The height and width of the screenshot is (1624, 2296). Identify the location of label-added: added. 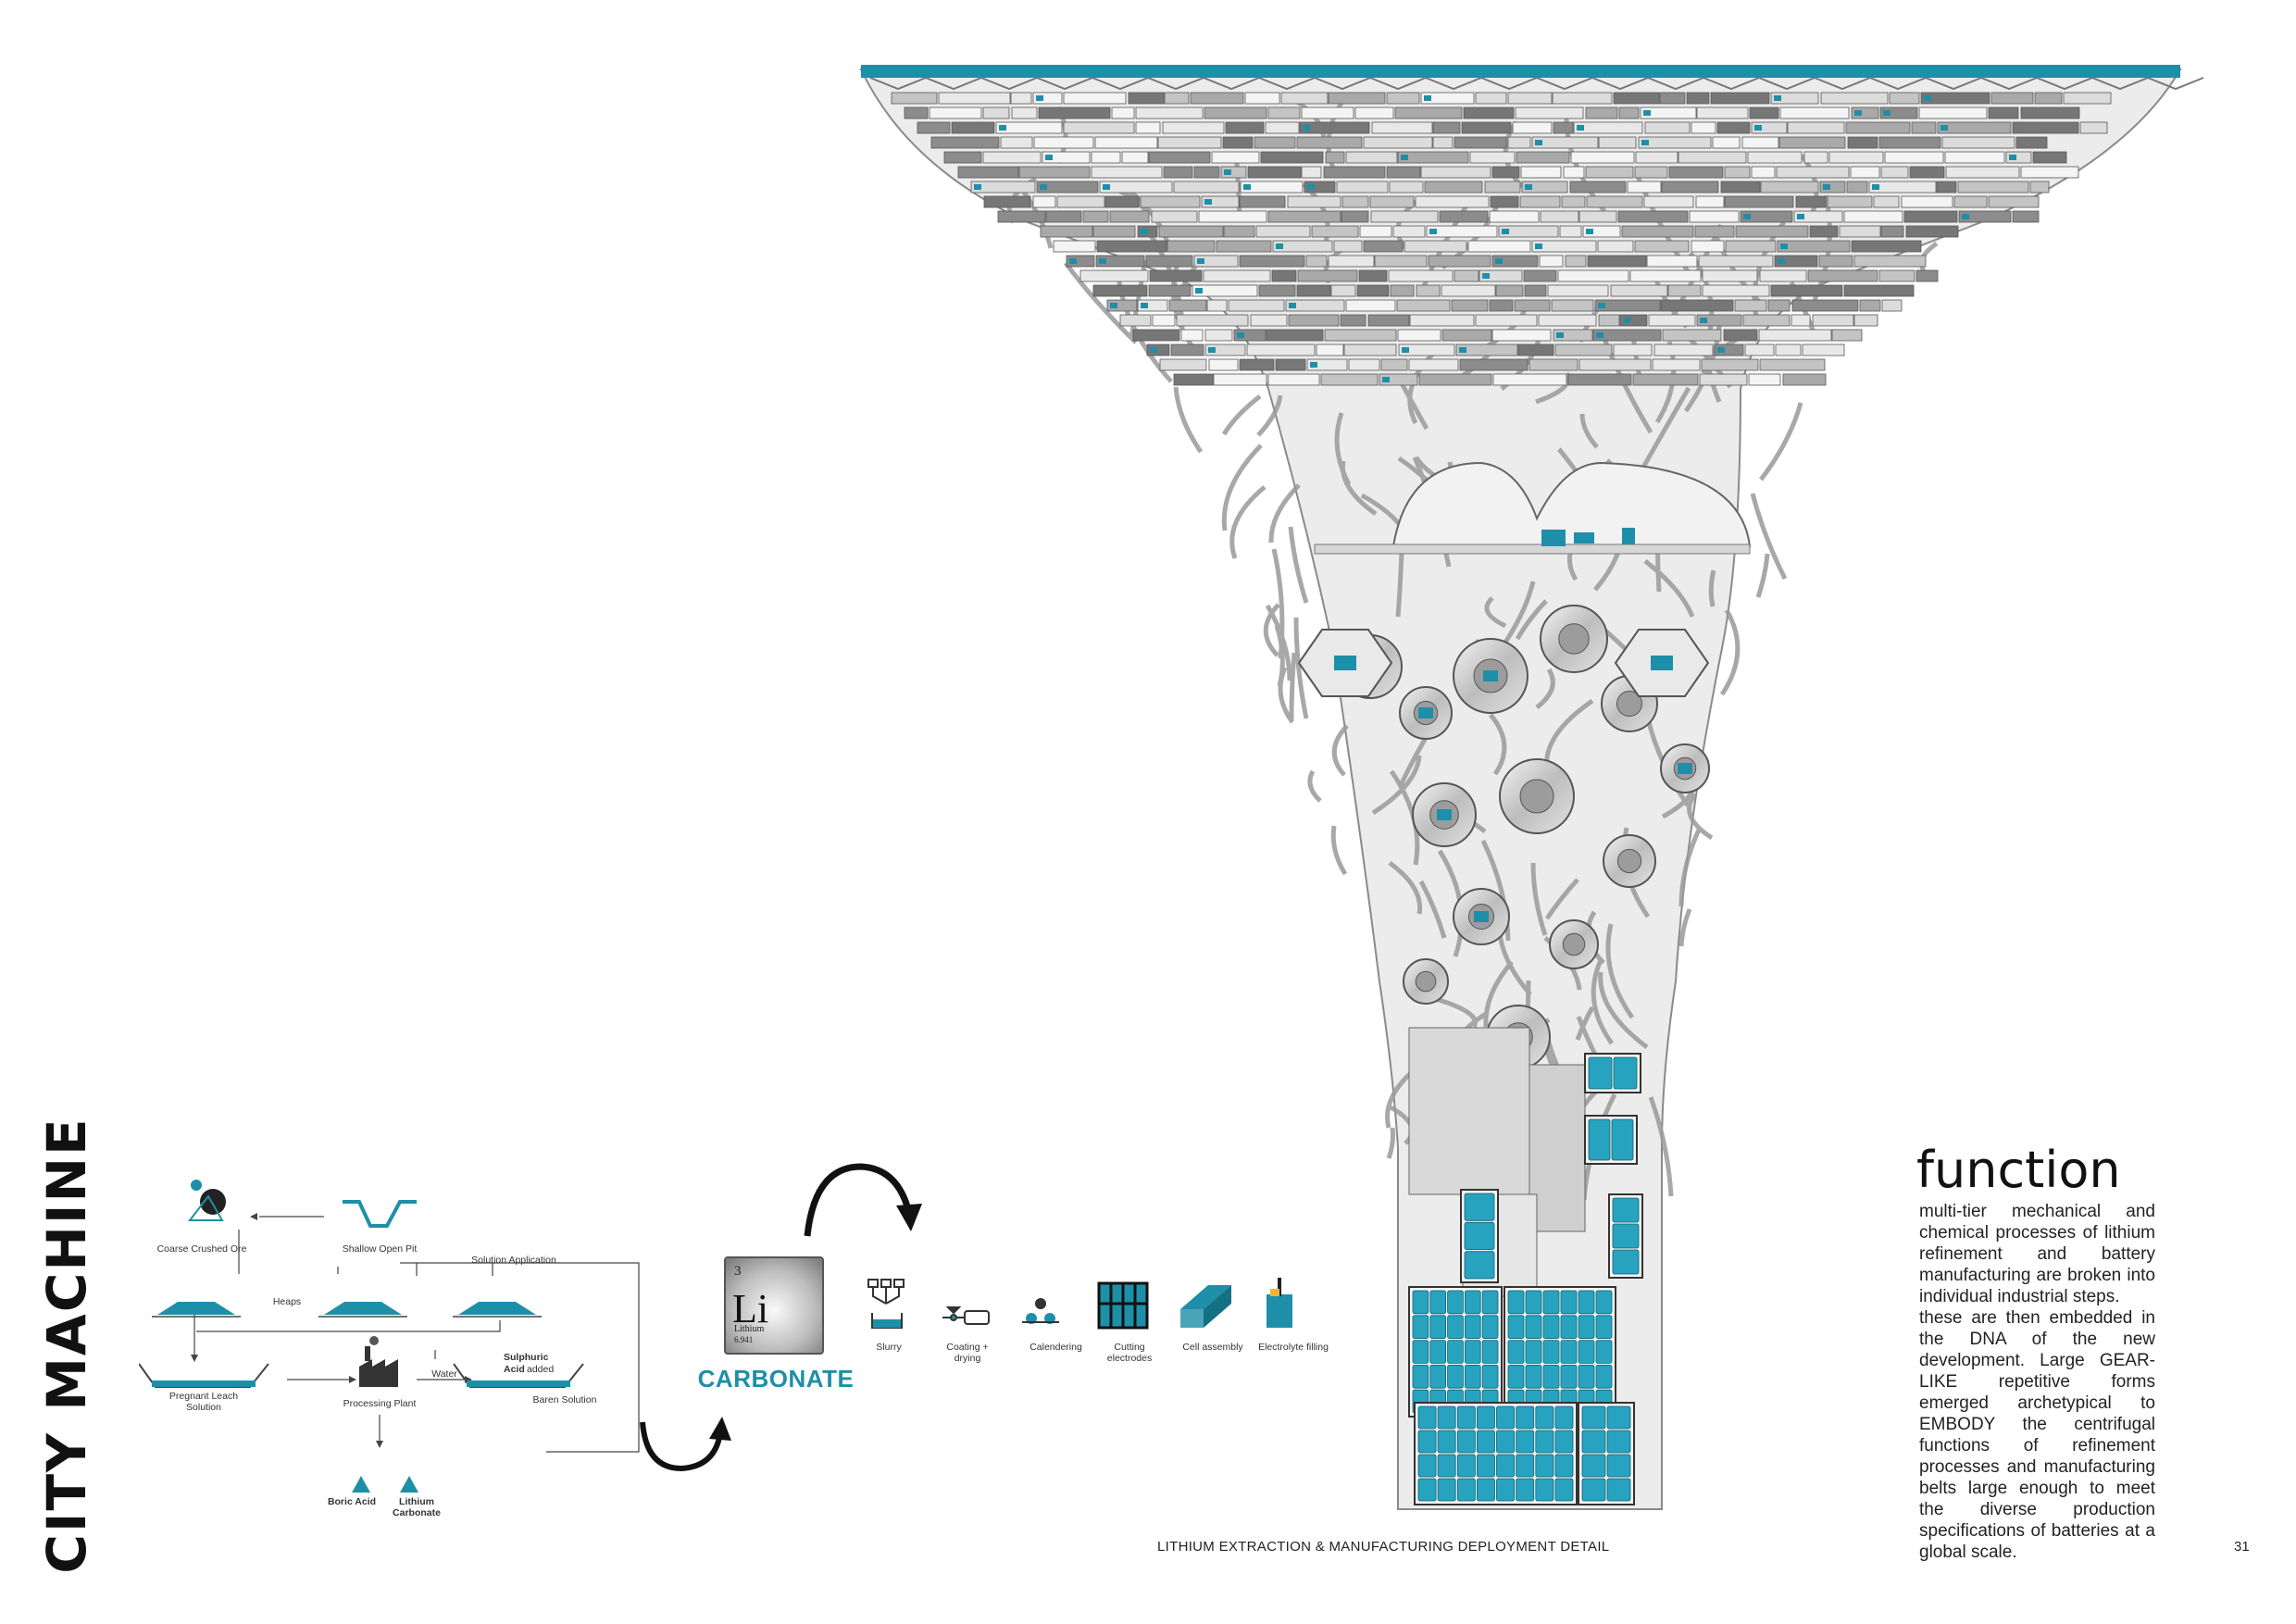
(541, 1369).